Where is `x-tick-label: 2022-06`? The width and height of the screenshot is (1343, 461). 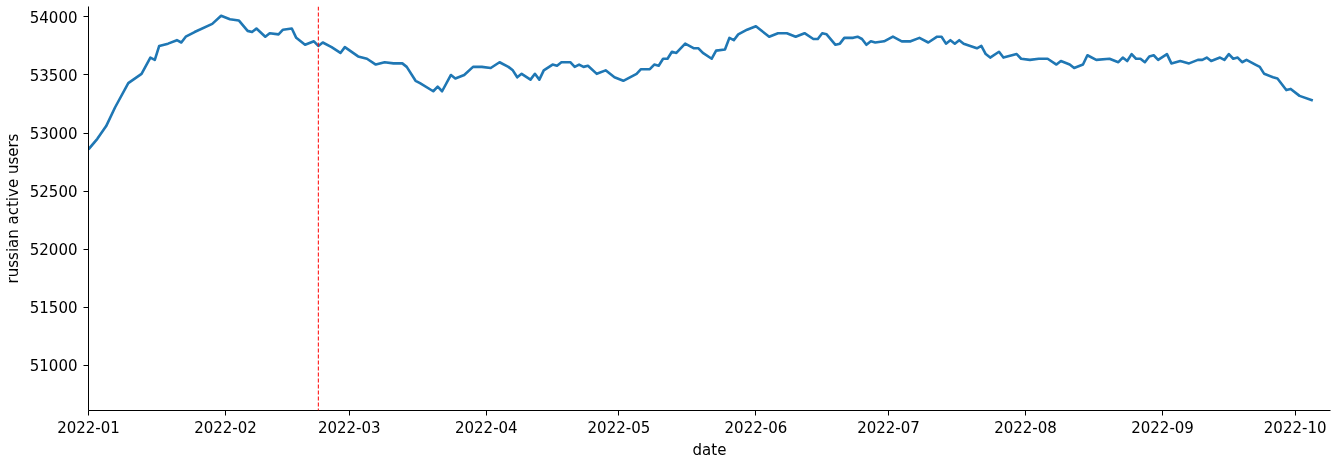
x-tick-label: 2022-06 is located at coordinates (756, 427).